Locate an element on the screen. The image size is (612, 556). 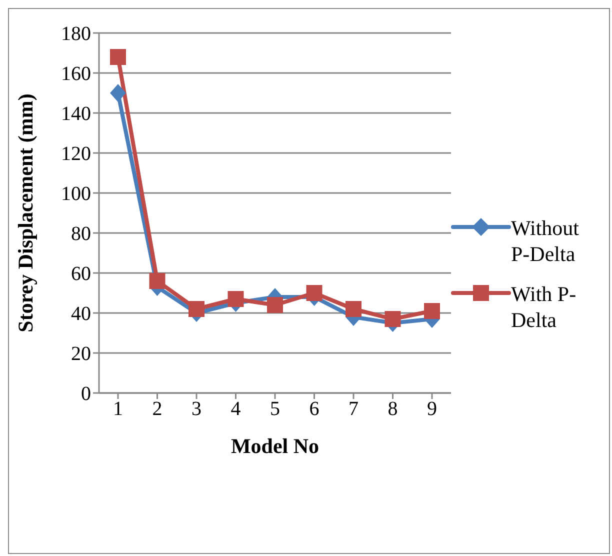
y-tick-label: 100 is located at coordinates (76, 194).